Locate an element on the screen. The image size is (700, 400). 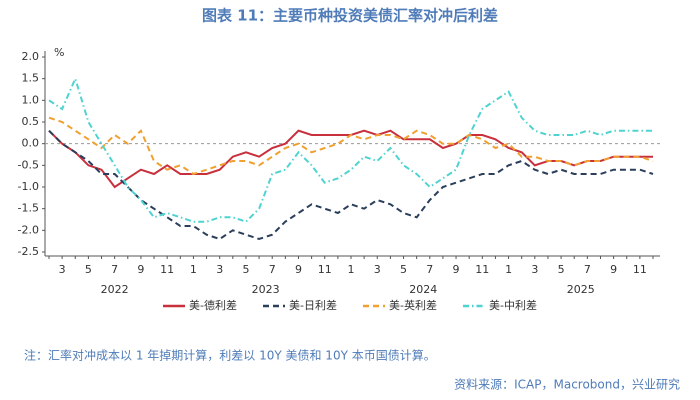
legend-label: 美-日利差 is located at coordinates (313, 305).